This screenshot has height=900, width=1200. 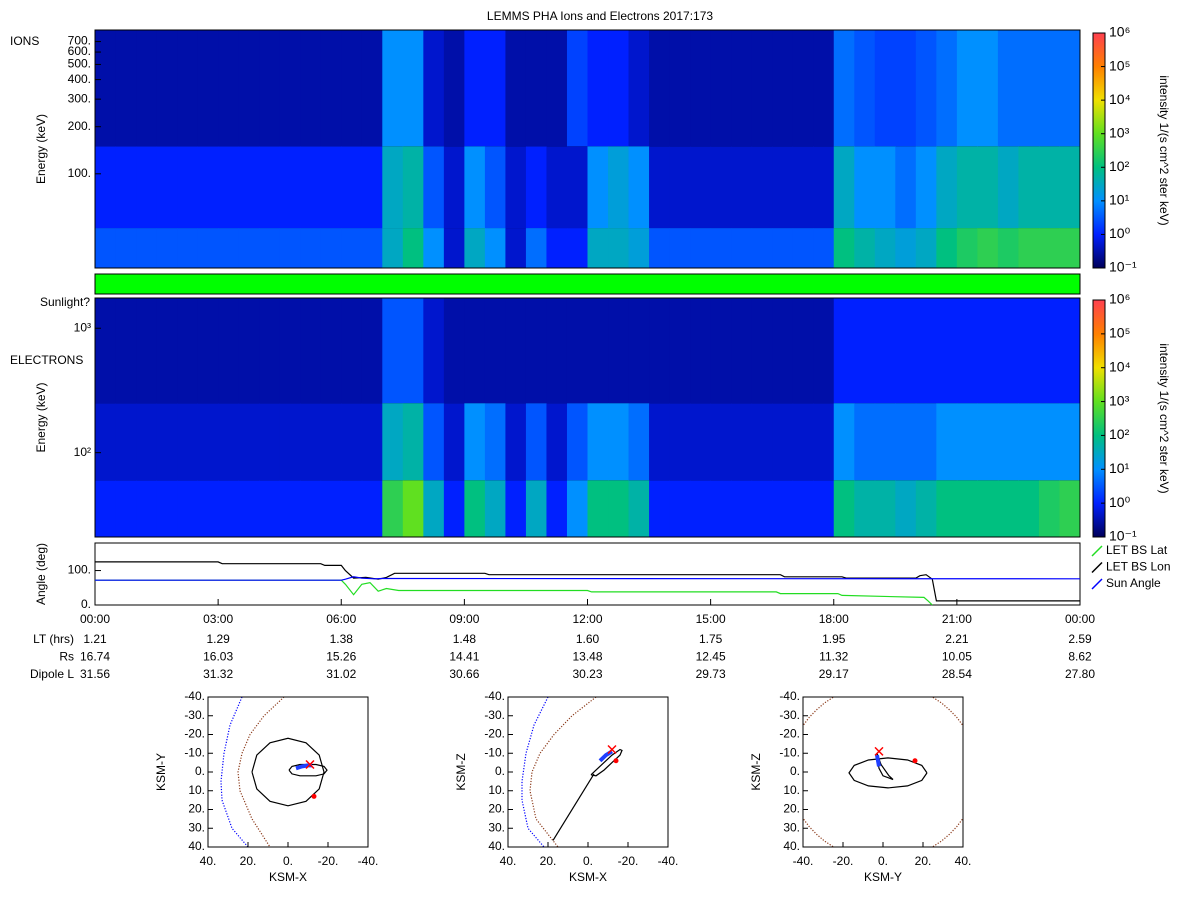 I want to click on orbit-plot, so click(x=572, y=772).